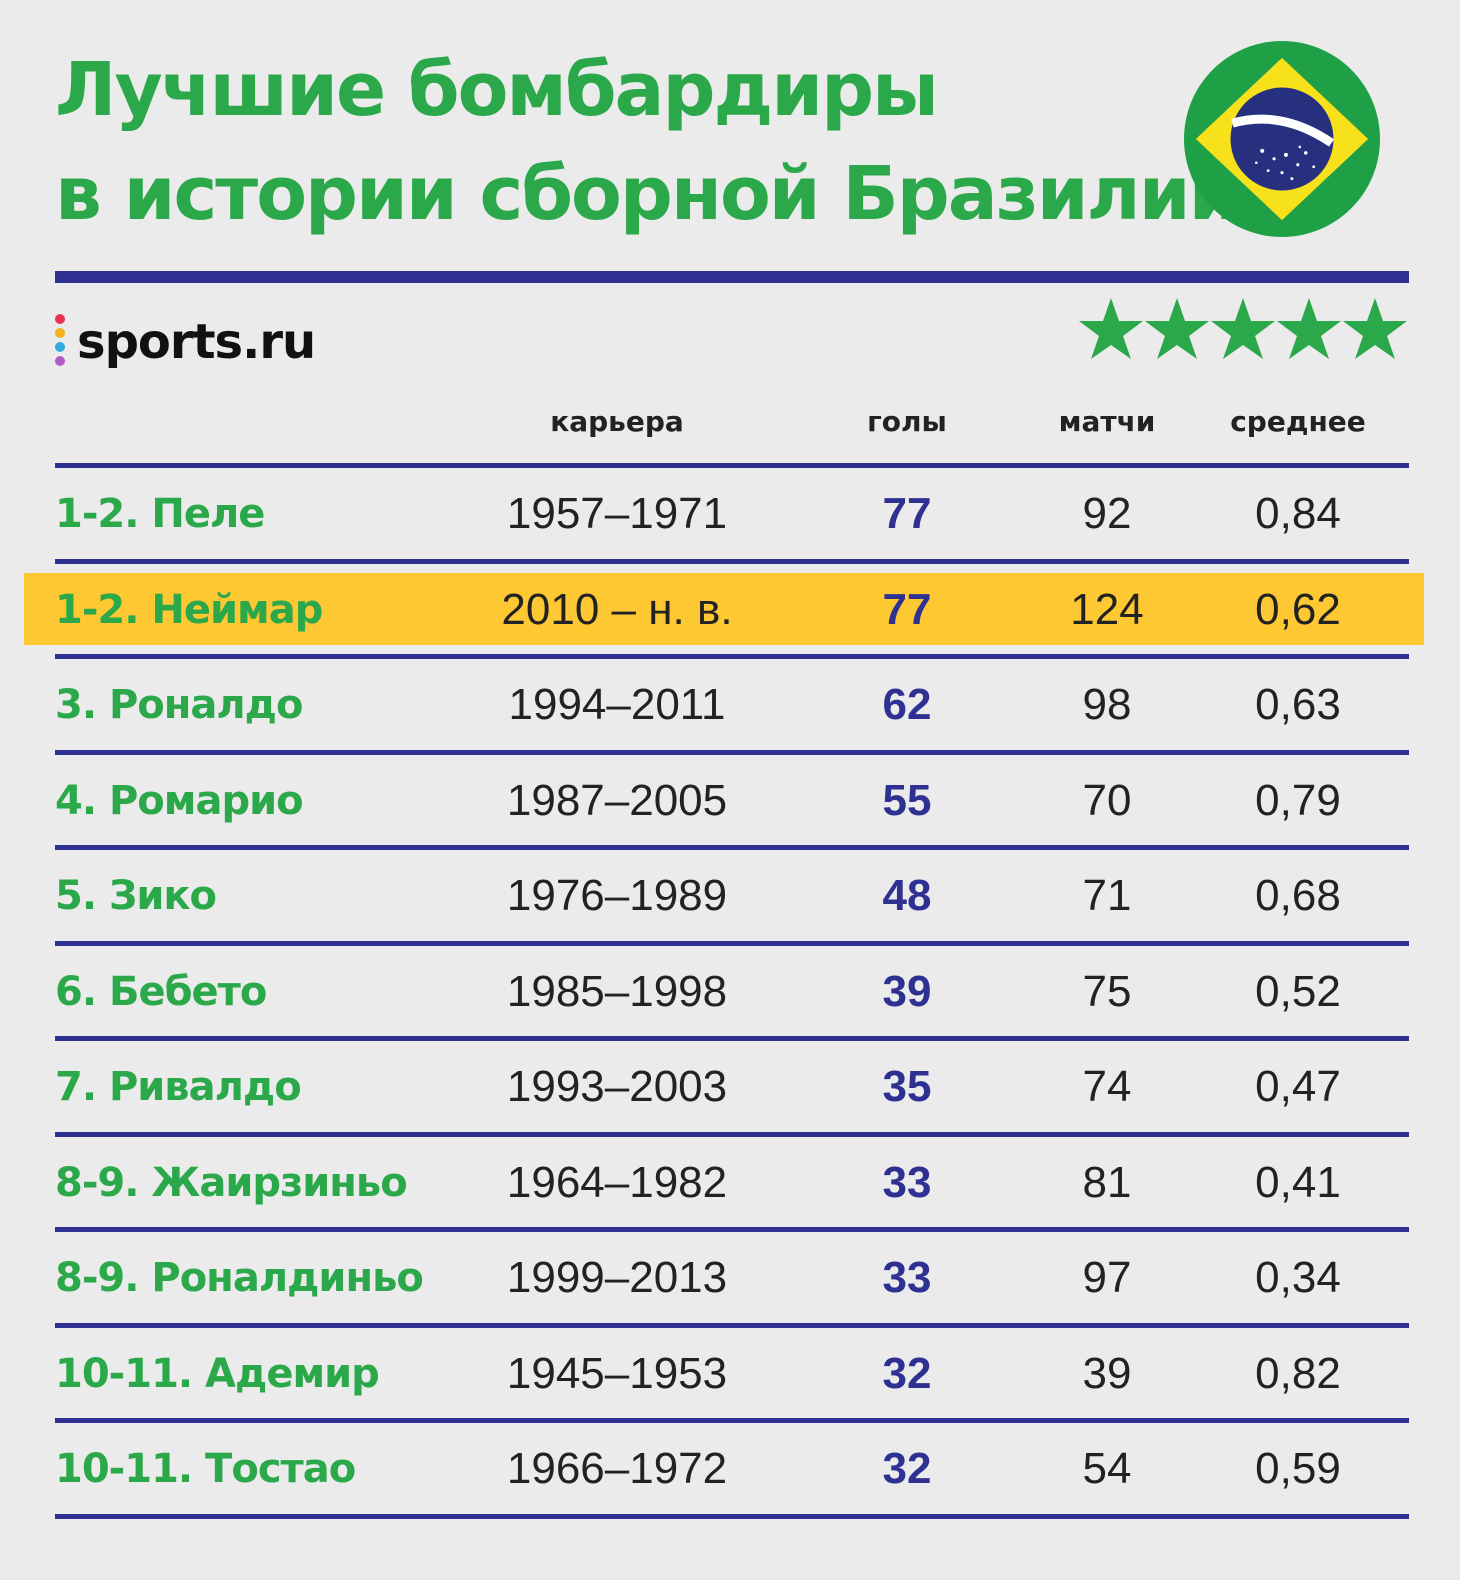  Describe the element at coordinates (730, 1088) in the screenshot. I see `table-row: 7. Ривалдо 1993–2003 35 74 0,47` at that location.